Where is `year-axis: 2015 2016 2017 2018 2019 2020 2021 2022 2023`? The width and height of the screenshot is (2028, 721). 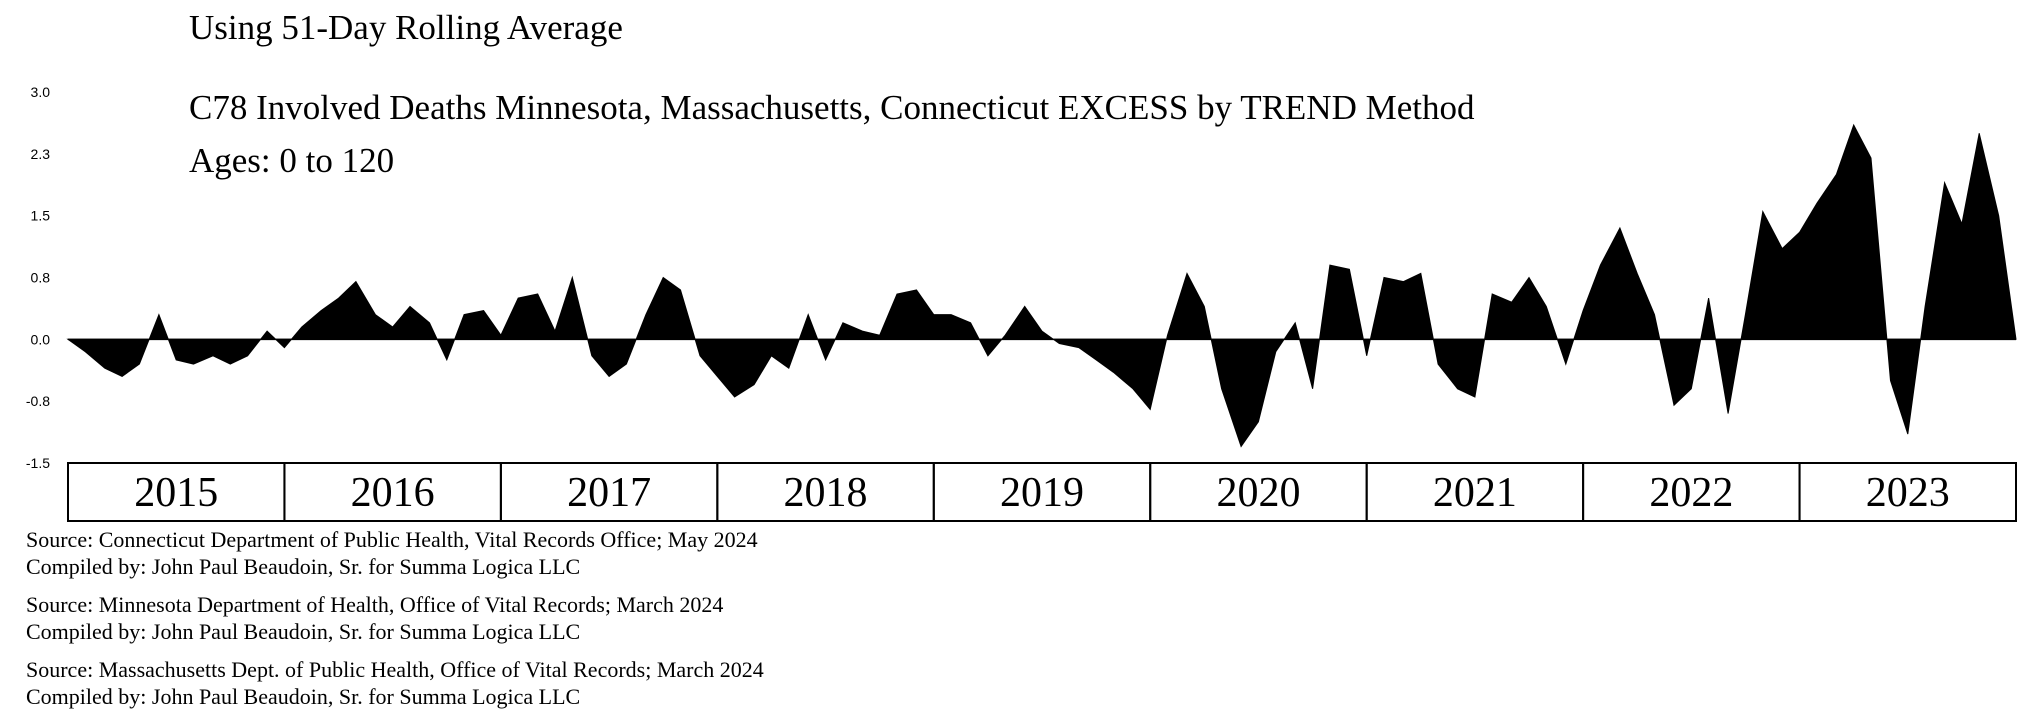
year-axis: 2015 2016 2017 2018 2019 2020 2021 2022 2023 is located at coordinates (1042, 492).